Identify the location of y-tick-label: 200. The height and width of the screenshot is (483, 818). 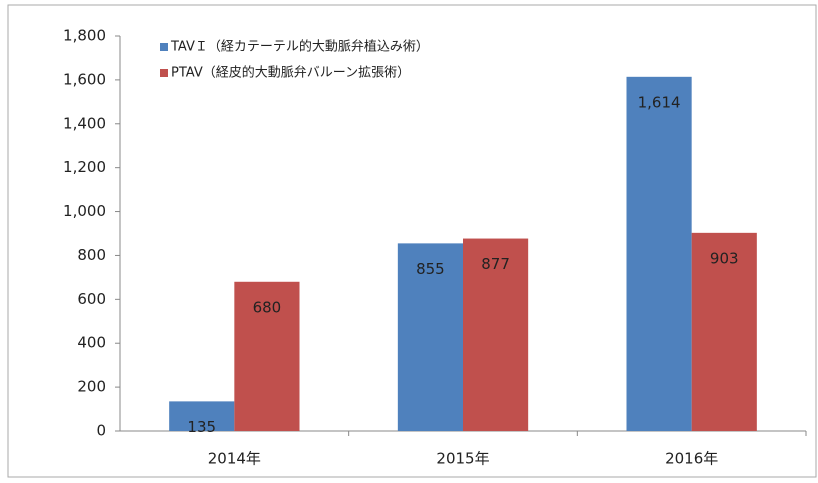
(91, 387).